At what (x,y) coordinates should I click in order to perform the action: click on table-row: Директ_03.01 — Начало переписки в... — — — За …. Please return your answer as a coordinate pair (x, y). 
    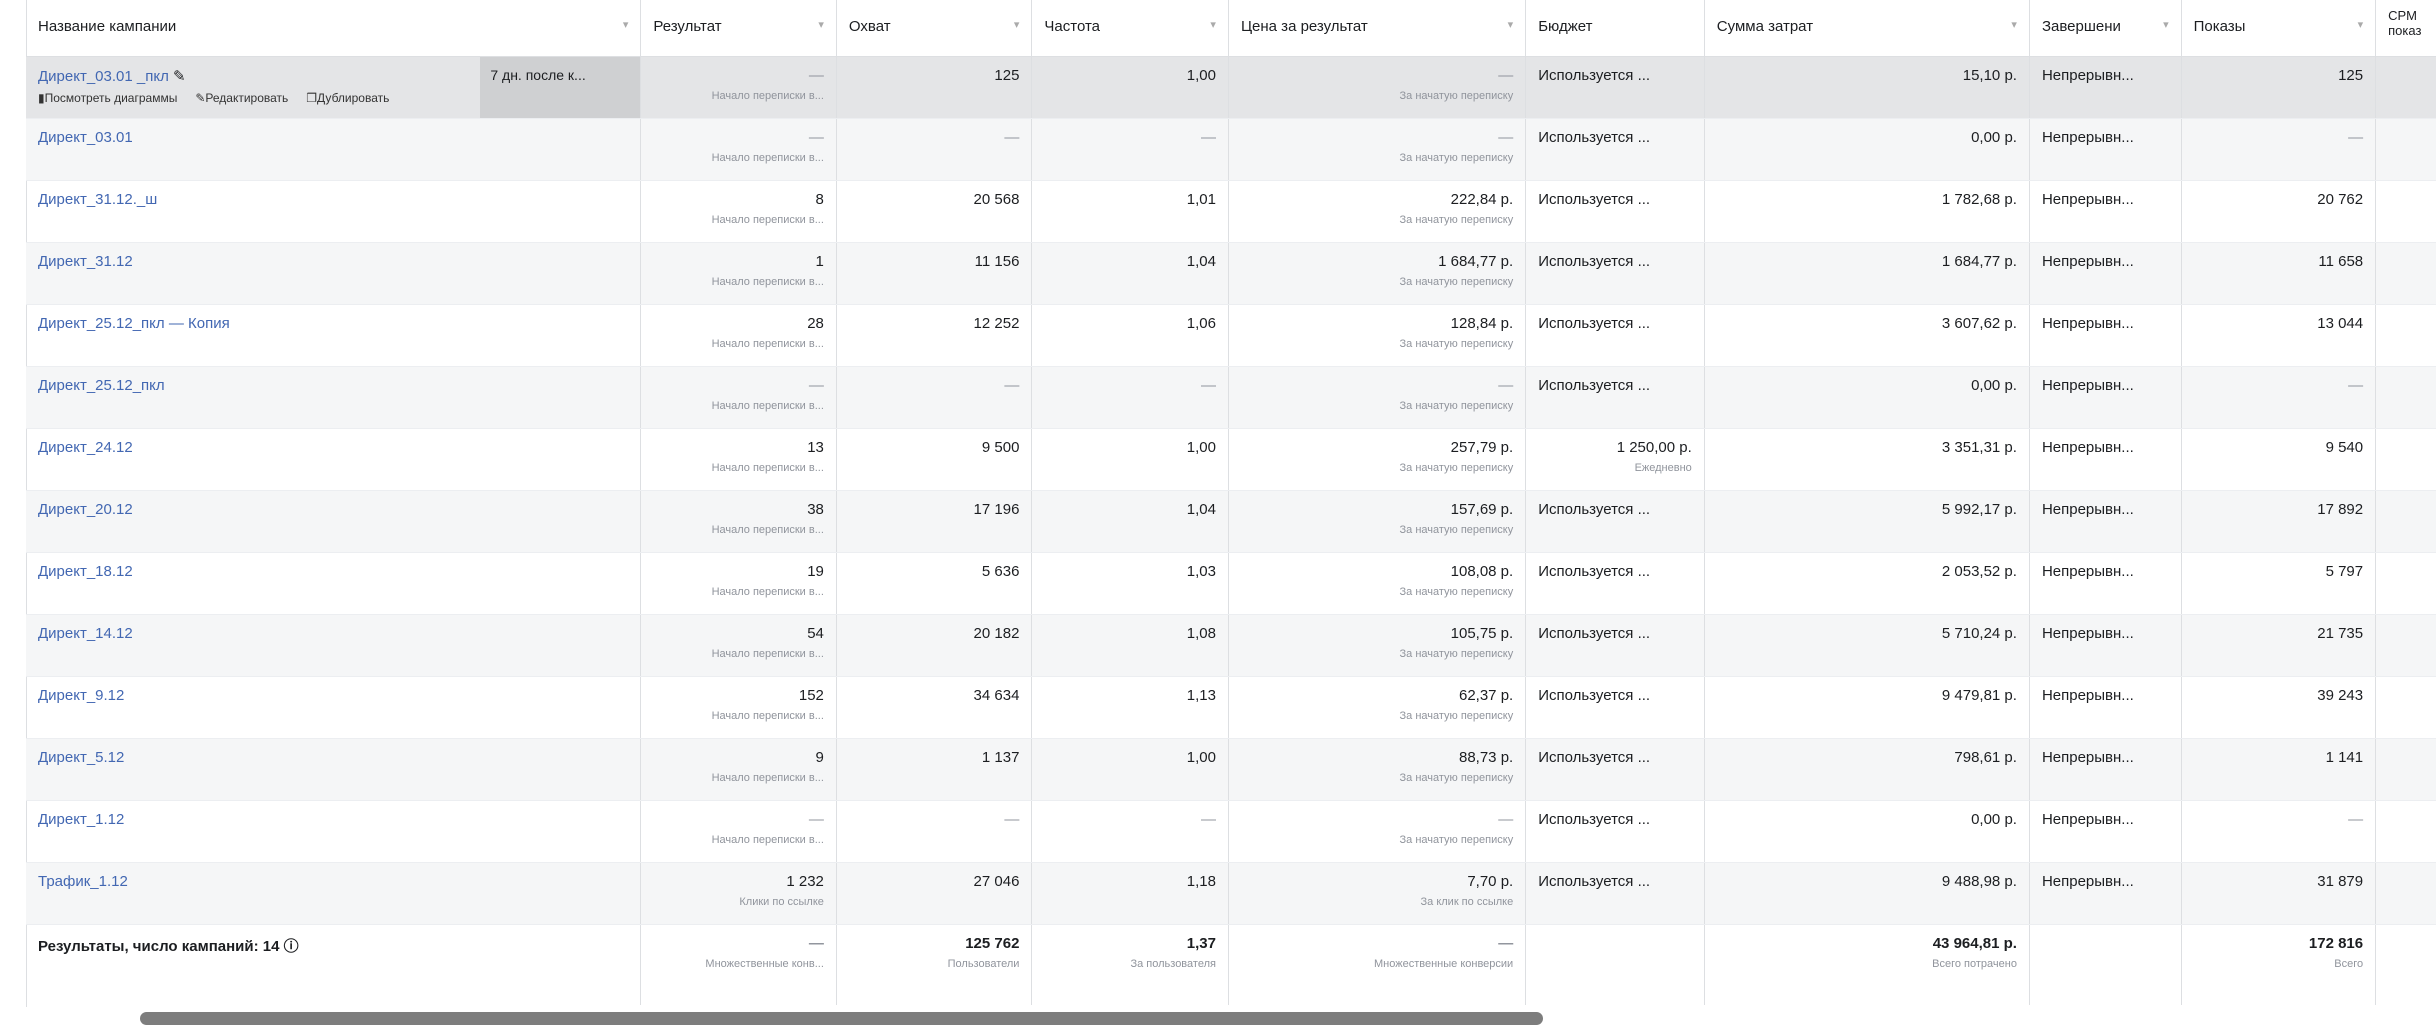
    Looking at the image, I should click on (1231, 150).